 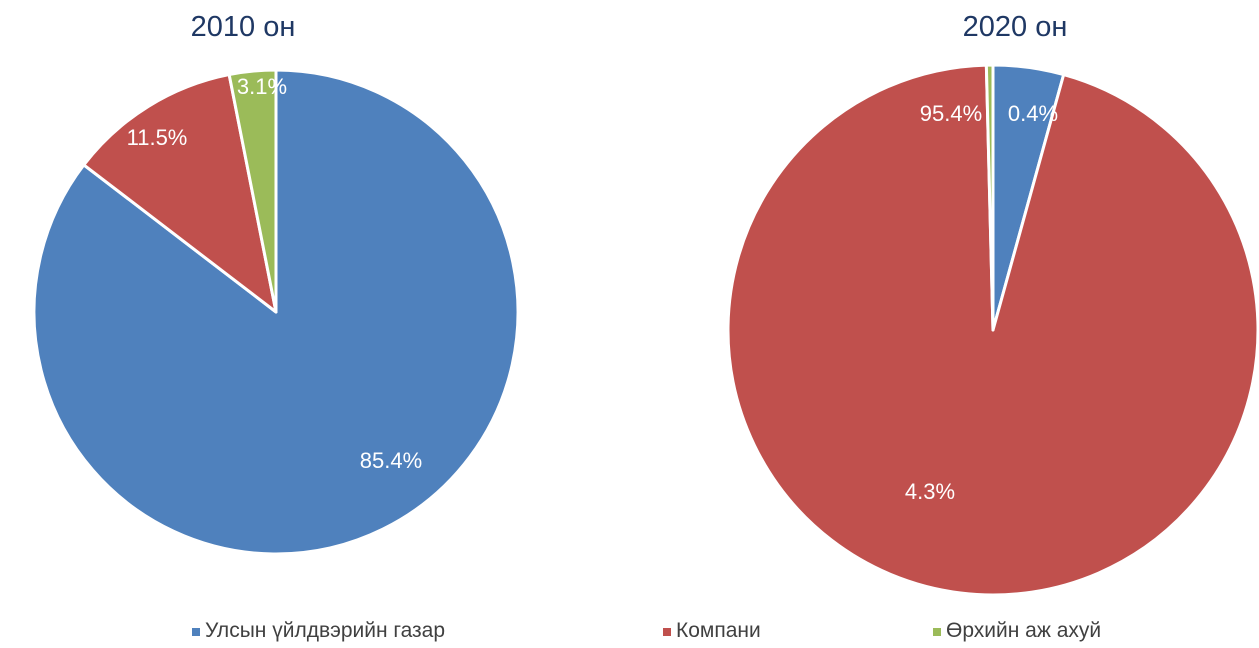 I want to click on pie-title-2020: 2020 он, so click(x=1015, y=27).